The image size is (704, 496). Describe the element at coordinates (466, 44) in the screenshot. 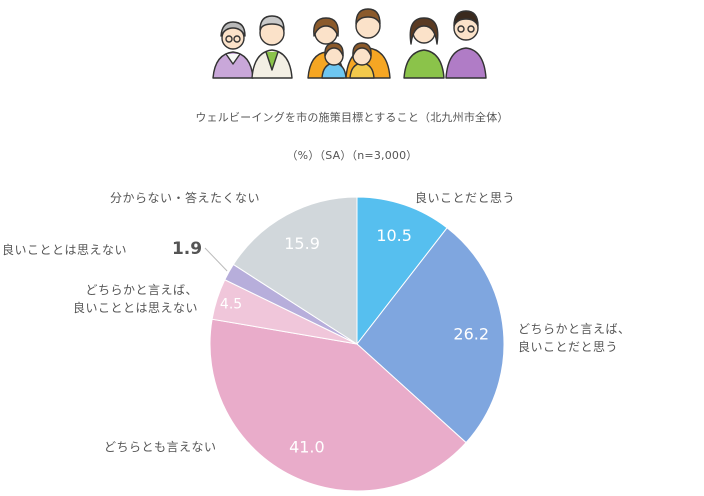

I see `young-man-figure` at that location.